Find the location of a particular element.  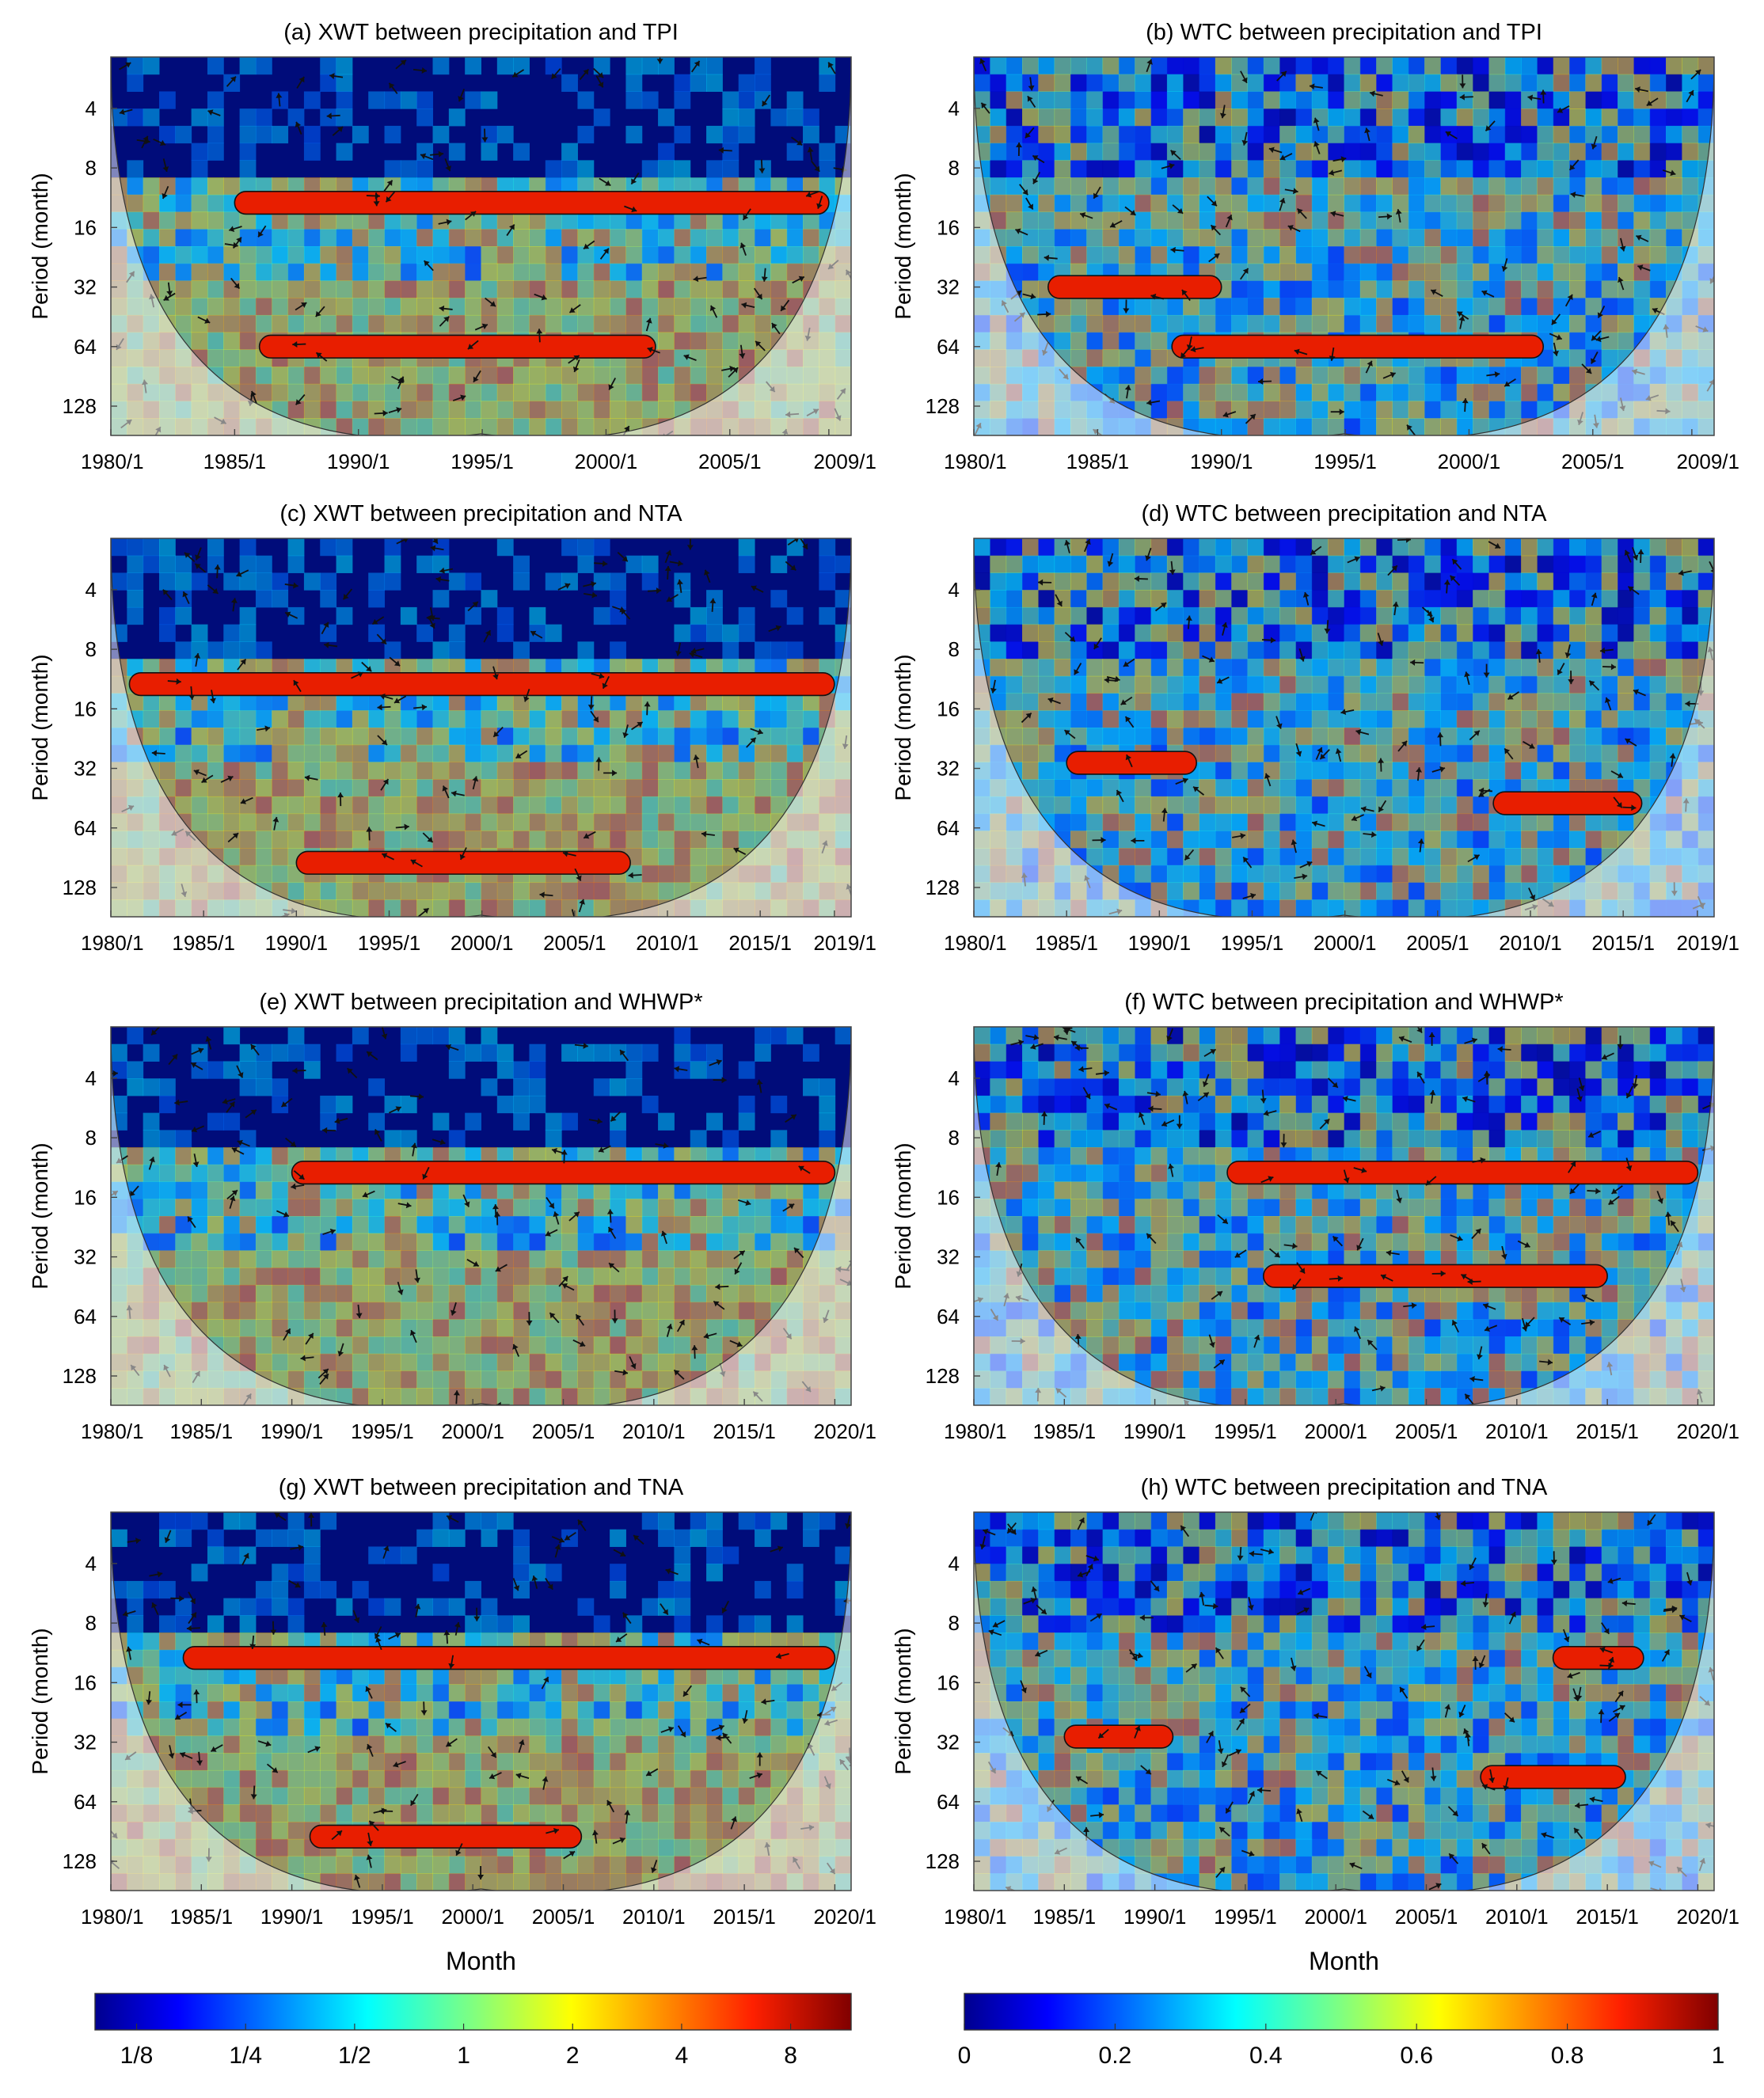

heatmap-b is located at coordinates (1344, 246).